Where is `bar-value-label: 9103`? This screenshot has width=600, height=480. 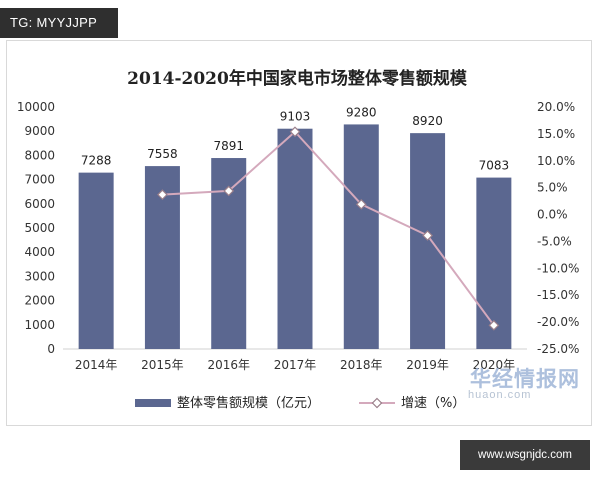 bar-value-label: 9103 is located at coordinates (295, 117).